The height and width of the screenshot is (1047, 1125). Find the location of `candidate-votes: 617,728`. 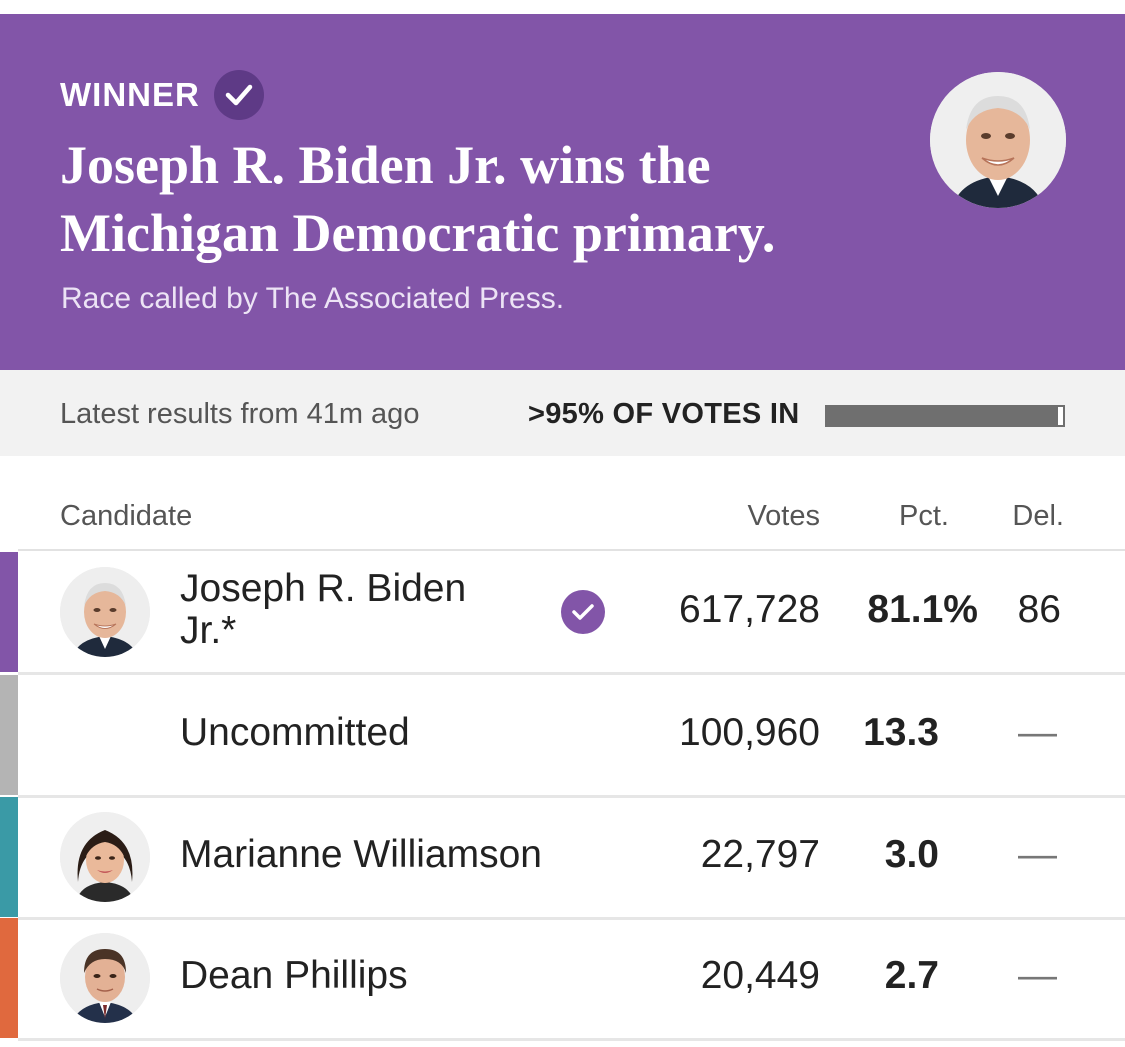

candidate-votes: 617,728 is located at coordinates (749, 609).